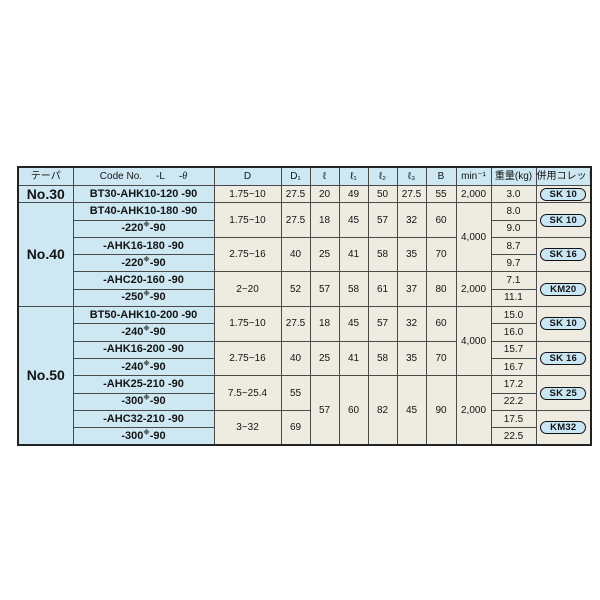 This screenshot has height=600, width=600. Describe the element at coordinates (513, 384) in the screenshot. I see `cell-weight: 17.2` at that location.